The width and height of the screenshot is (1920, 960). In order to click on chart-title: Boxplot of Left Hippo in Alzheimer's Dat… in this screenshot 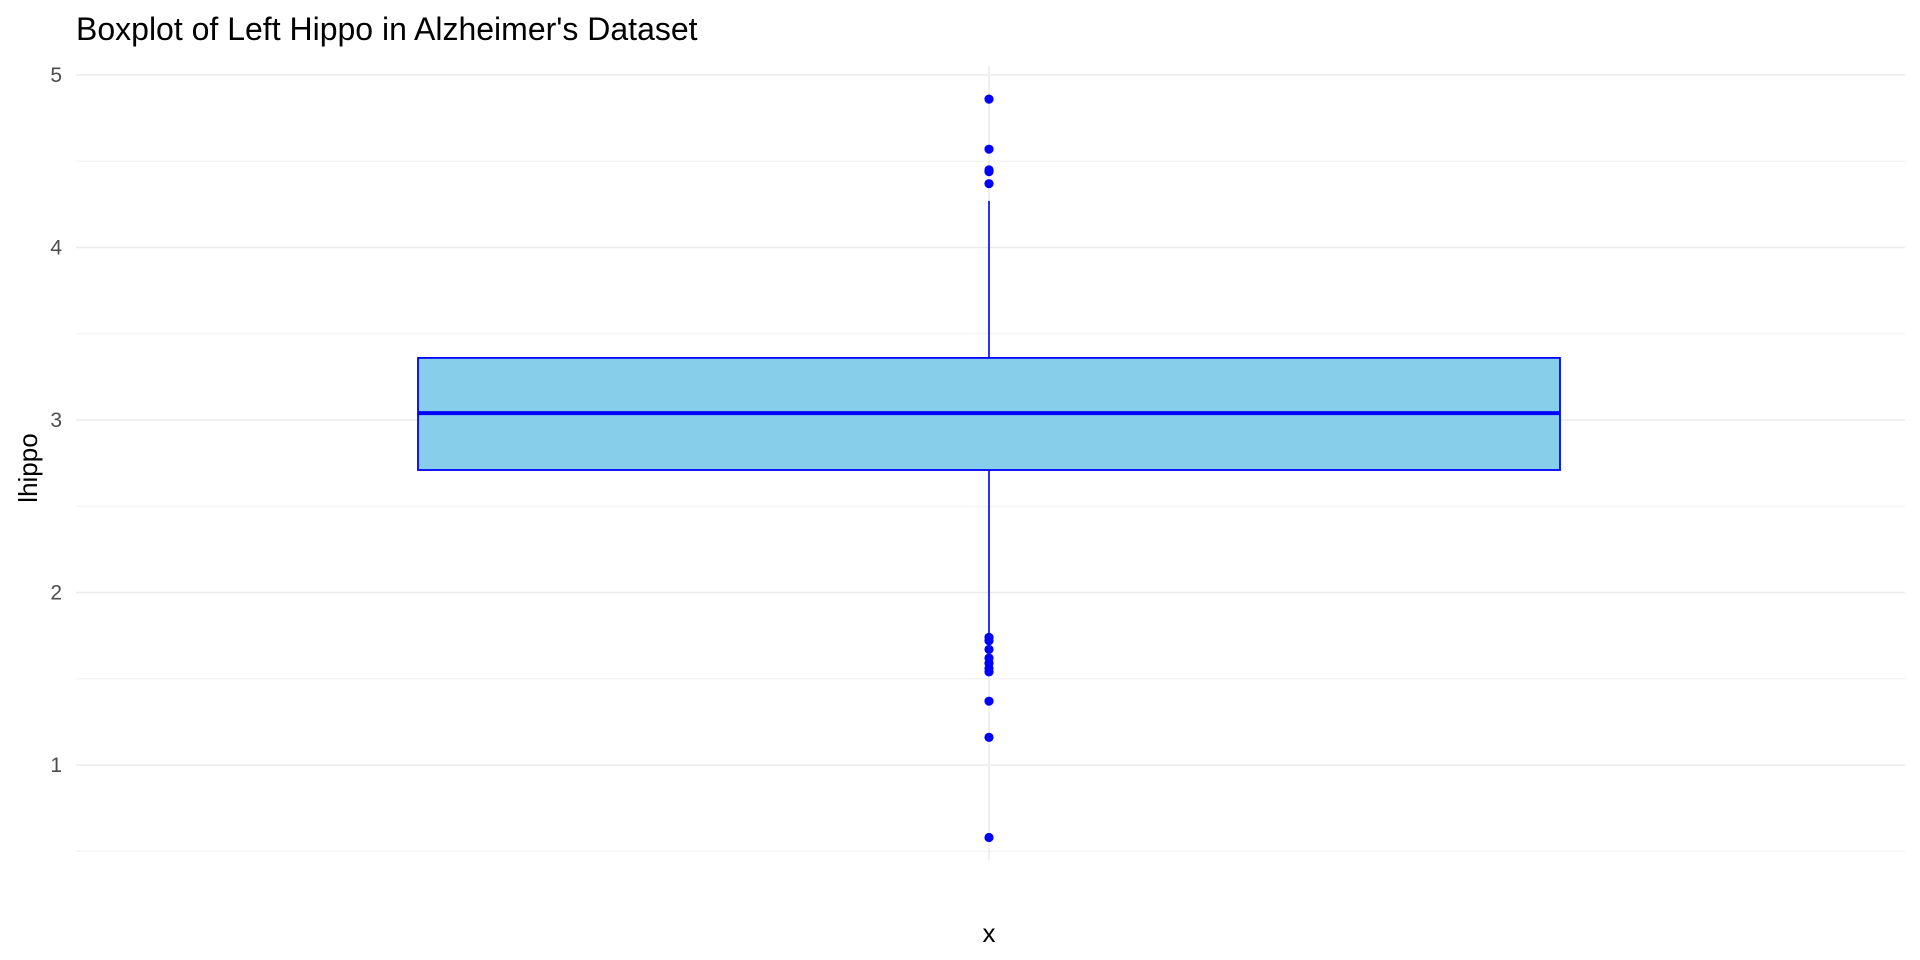, I will do `click(387, 29)`.